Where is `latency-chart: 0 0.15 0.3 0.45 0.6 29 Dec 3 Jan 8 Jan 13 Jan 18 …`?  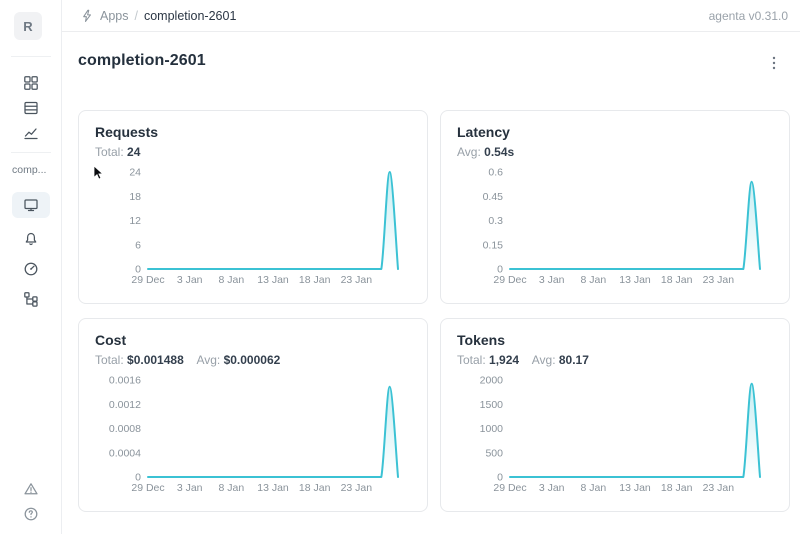 latency-chart: 0 0.15 0.3 0.45 0.6 29 Dec 3 Jan 8 Jan 13 Jan 18 … is located at coordinates (616, 228).